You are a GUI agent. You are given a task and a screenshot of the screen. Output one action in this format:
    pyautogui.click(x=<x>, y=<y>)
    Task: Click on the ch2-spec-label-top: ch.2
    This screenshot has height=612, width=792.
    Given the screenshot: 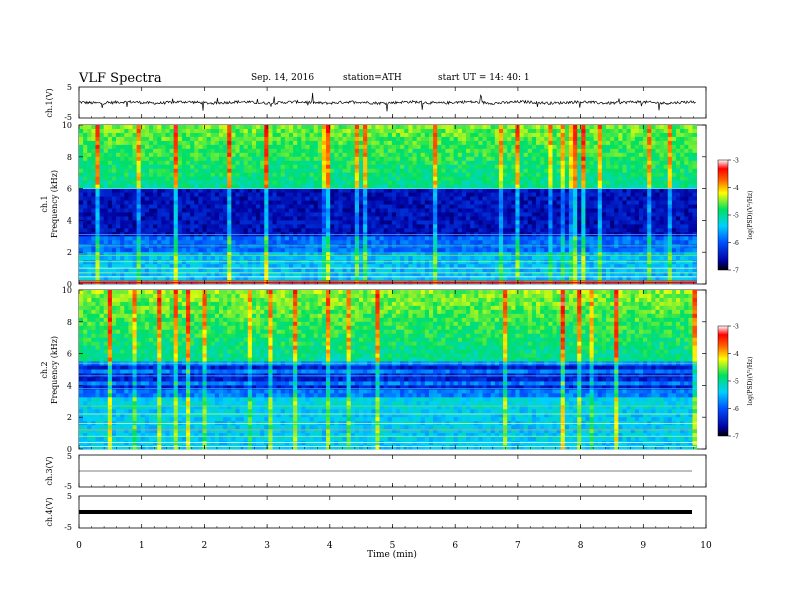 What is the action you would take?
    pyautogui.click(x=44, y=369)
    